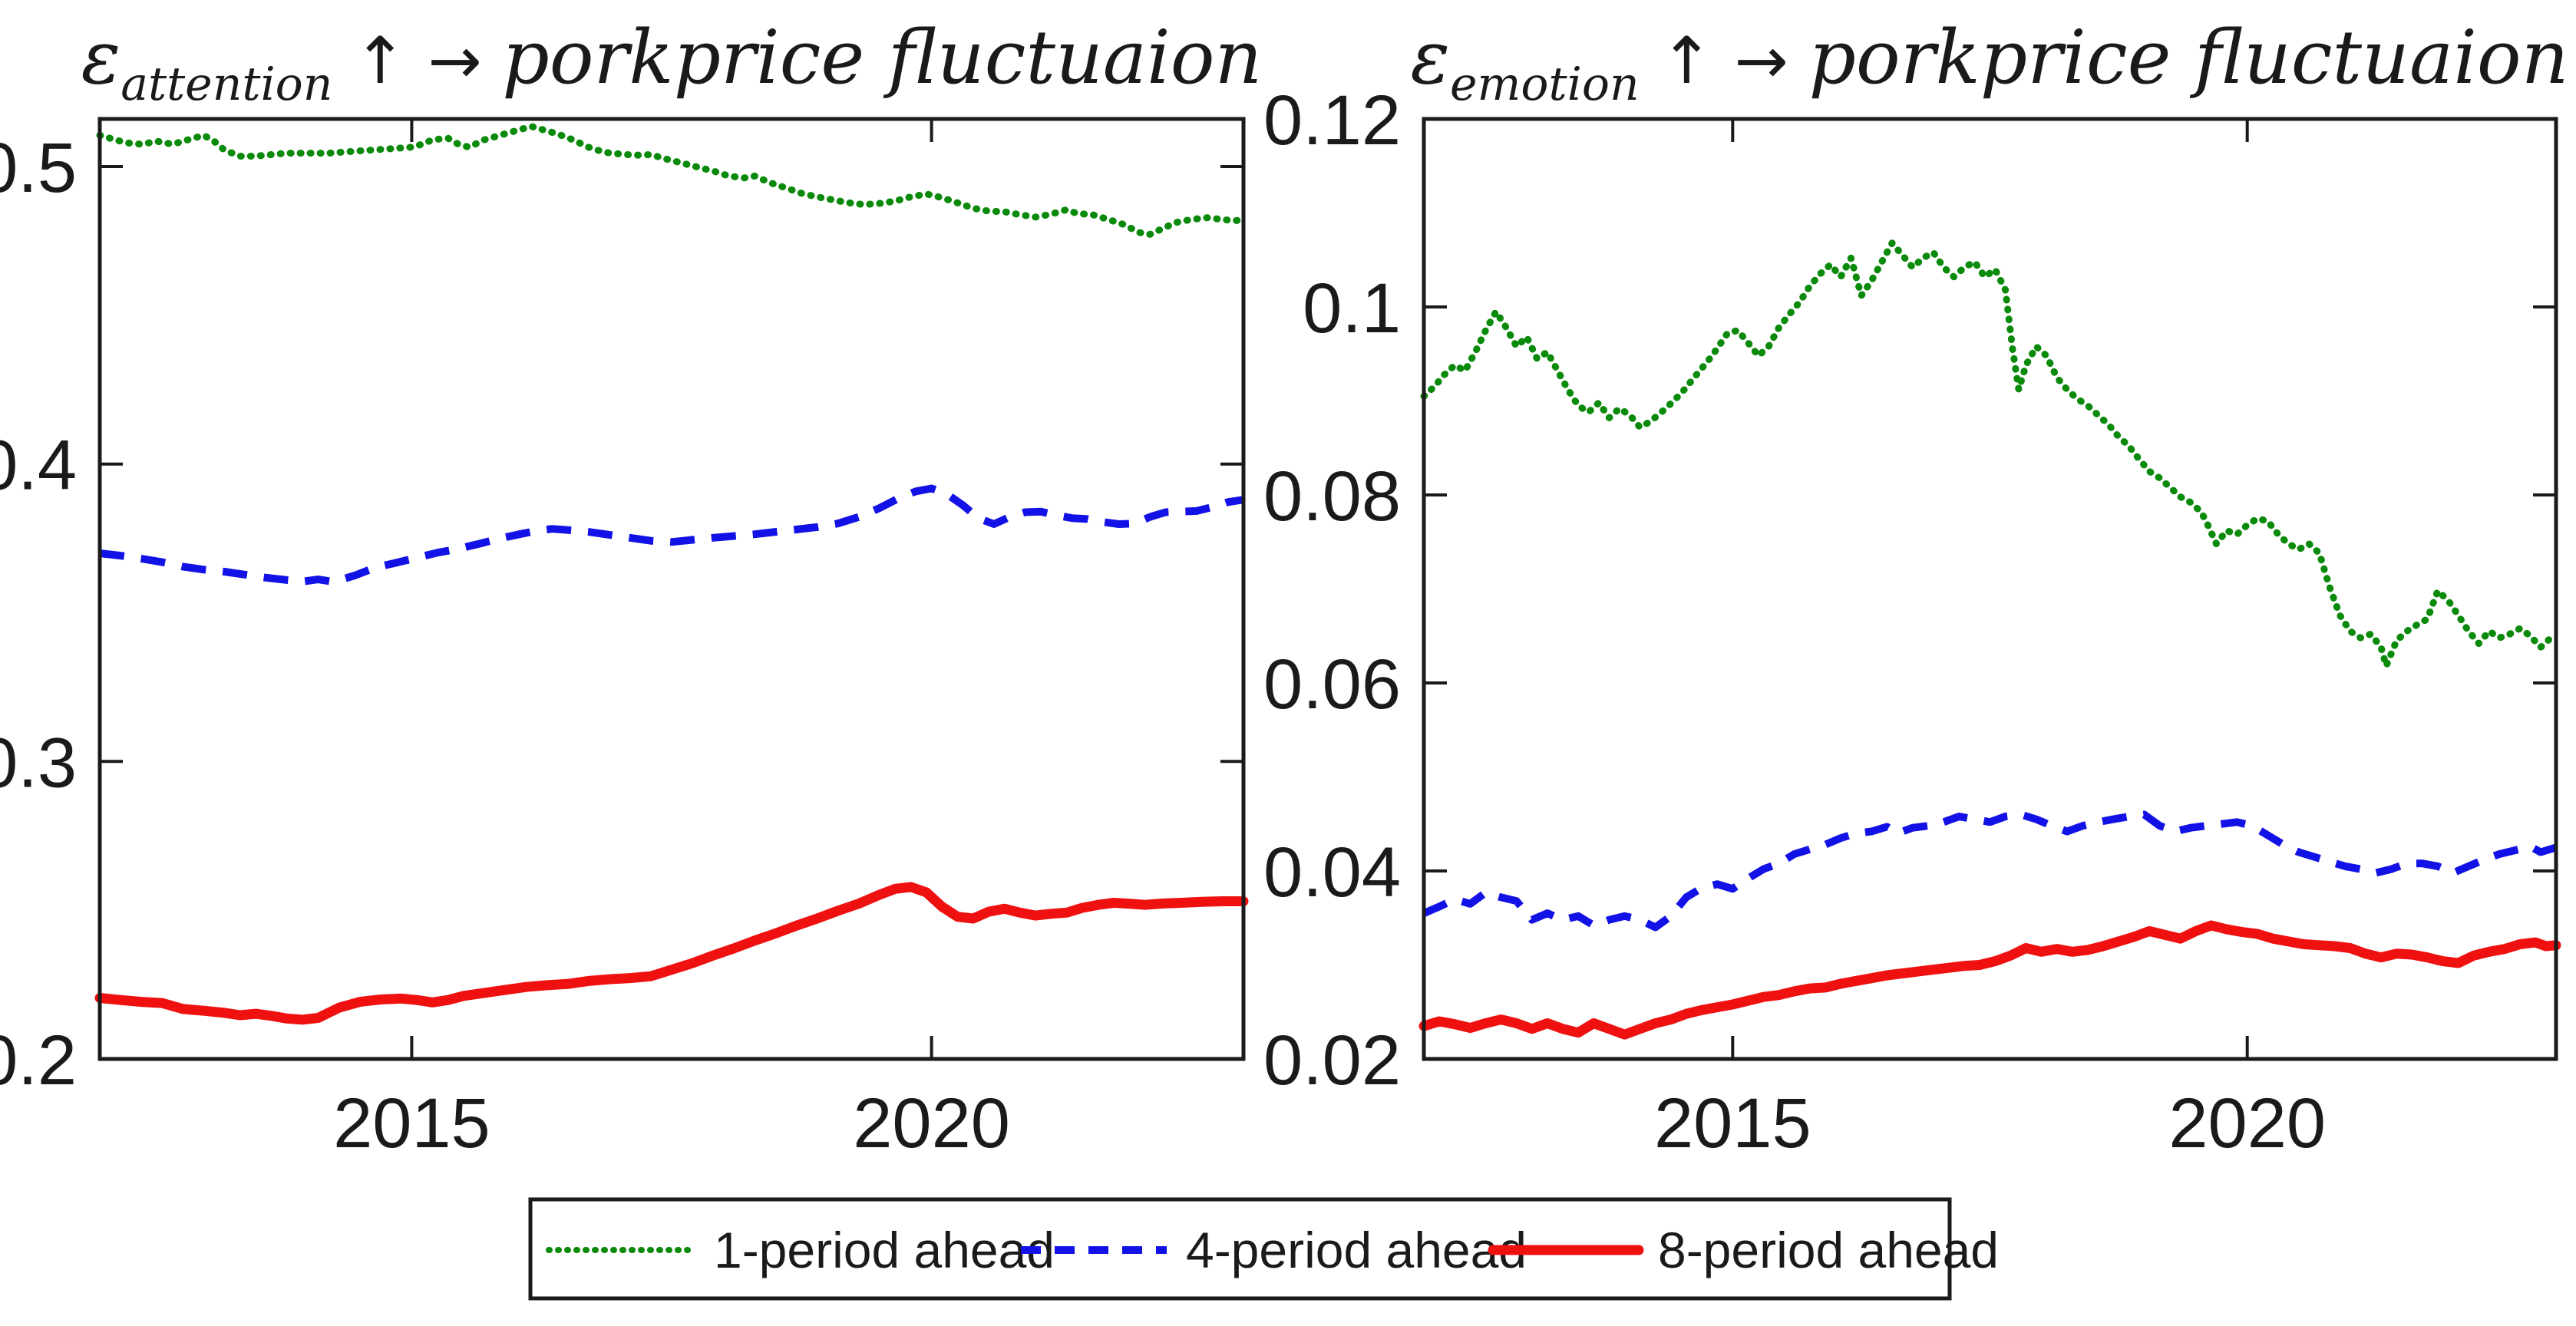  I want to click on y-tick-label: 0.5, so click(38, 168).